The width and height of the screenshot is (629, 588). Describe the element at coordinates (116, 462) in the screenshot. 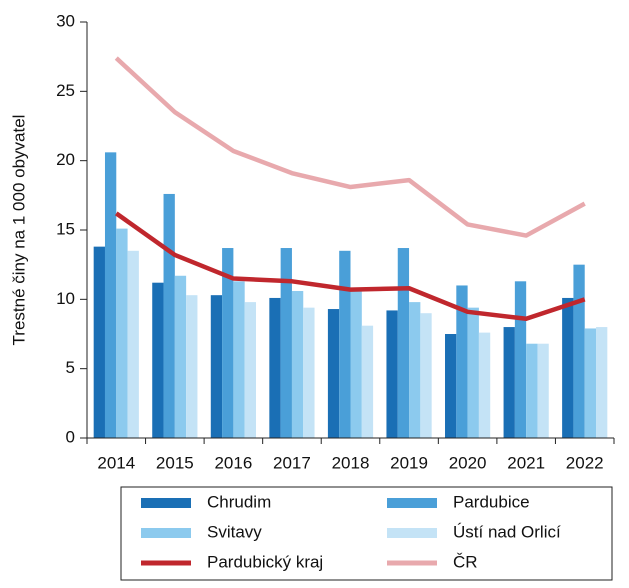

I see `x-tick-label: 2014` at that location.